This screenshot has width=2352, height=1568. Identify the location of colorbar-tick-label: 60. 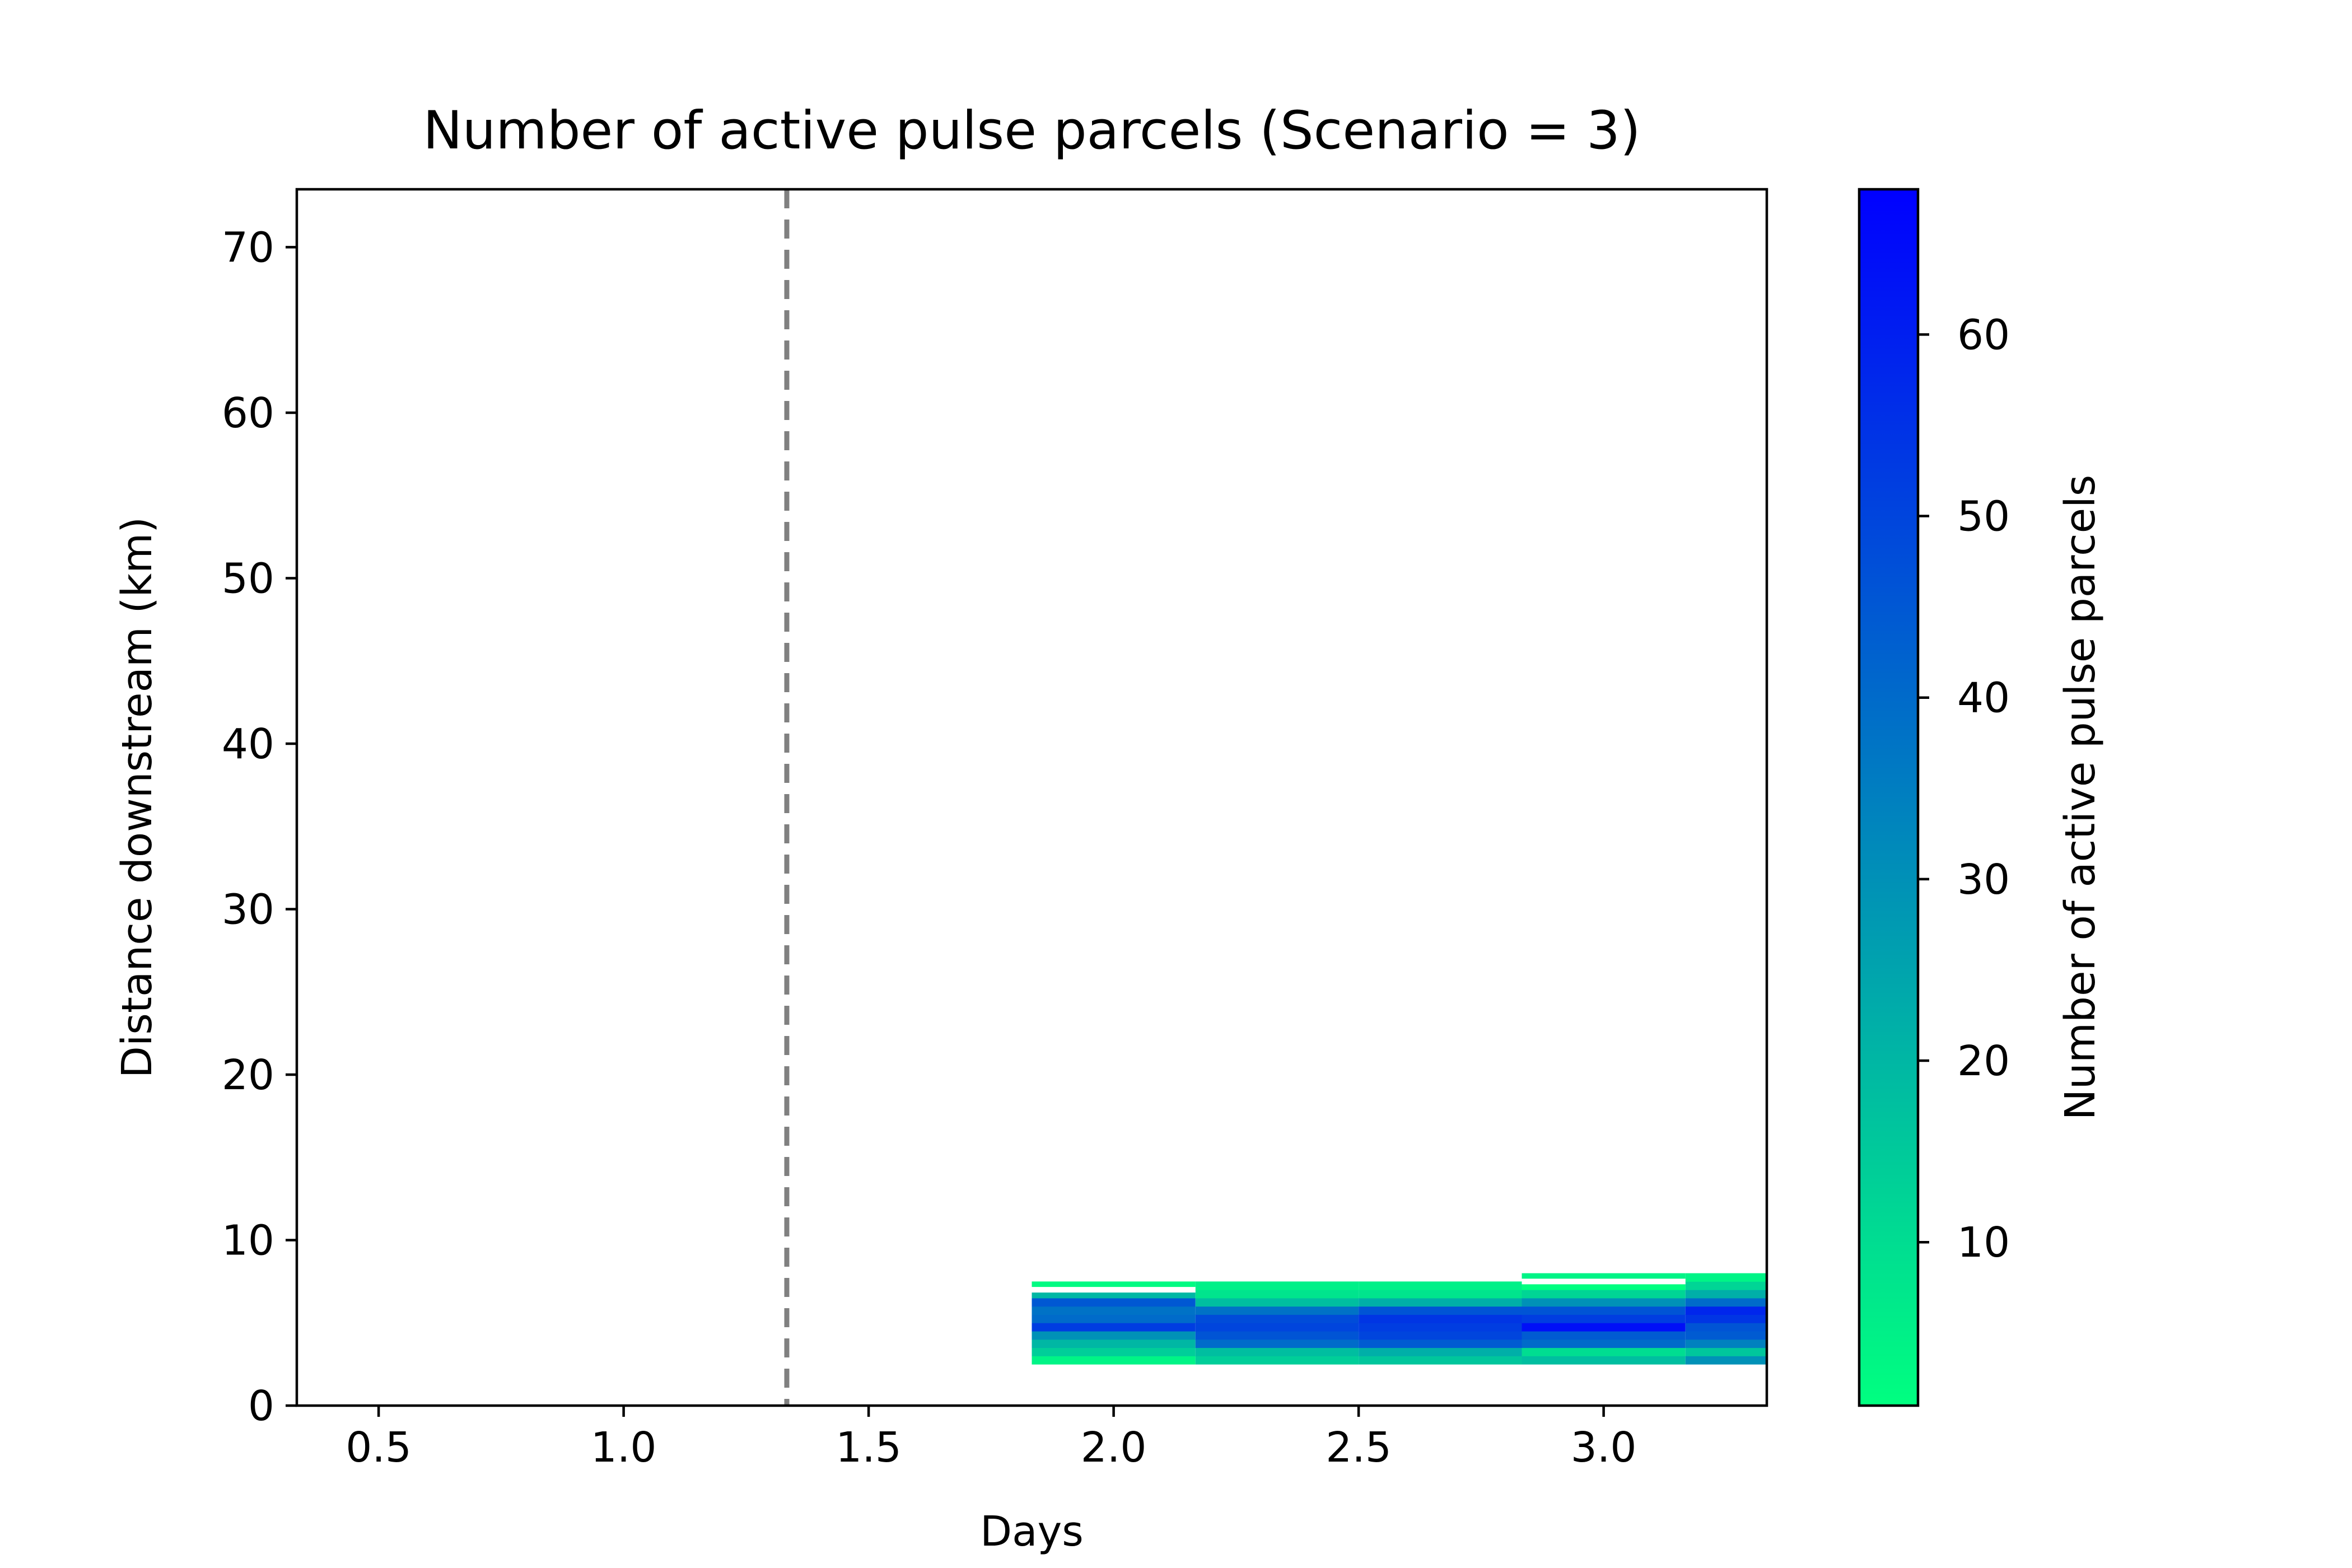
(1984, 335).